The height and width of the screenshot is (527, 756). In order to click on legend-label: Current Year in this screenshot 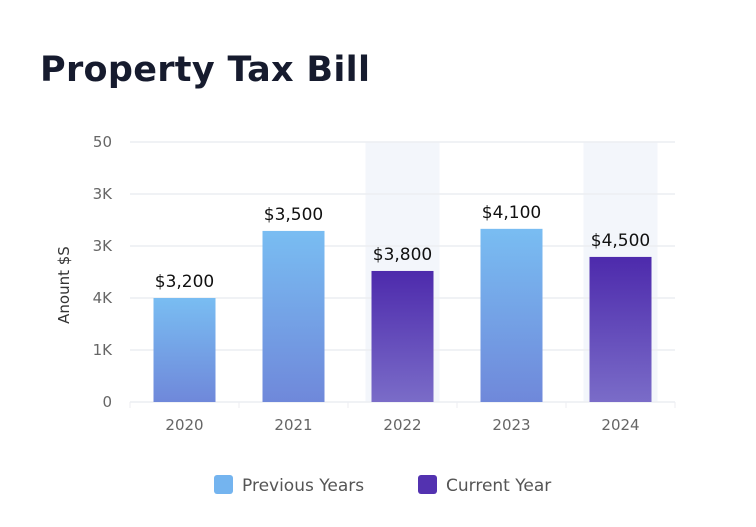, I will do `click(498, 486)`.